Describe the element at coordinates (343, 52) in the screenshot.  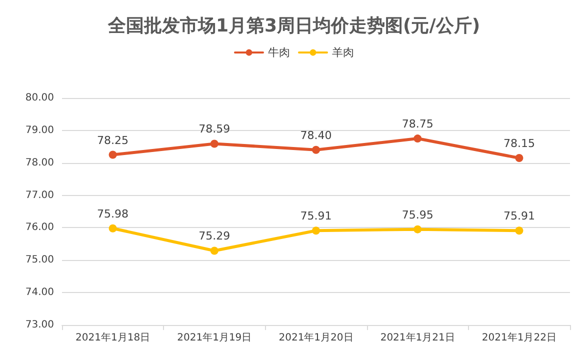
I see `legend-label: 羊肉` at that location.